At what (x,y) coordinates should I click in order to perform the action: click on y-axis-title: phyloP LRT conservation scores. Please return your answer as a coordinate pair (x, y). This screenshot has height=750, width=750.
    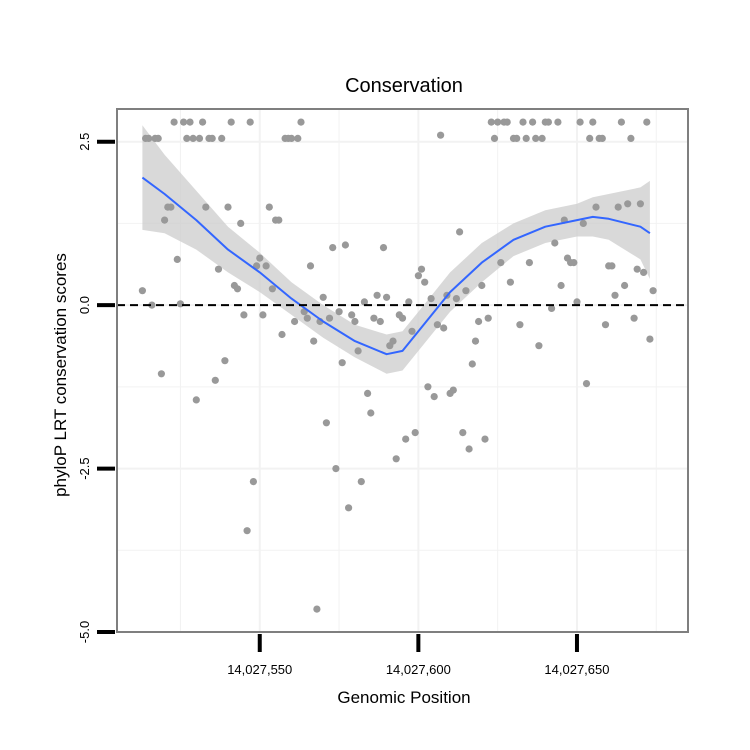
    Looking at the image, I should click on (60, 375).